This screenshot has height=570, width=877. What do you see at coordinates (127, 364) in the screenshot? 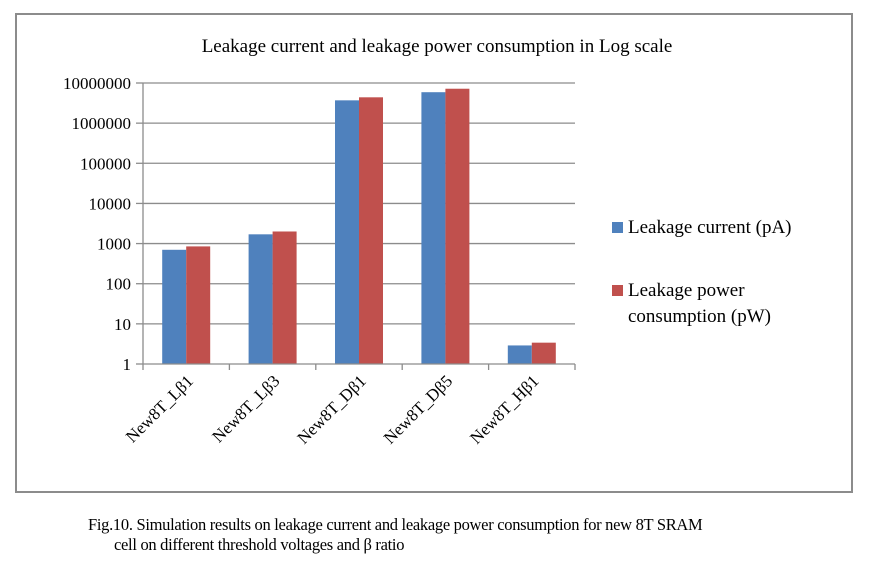
I see `y-tick-label: 1` at bounding box center [127, 364].